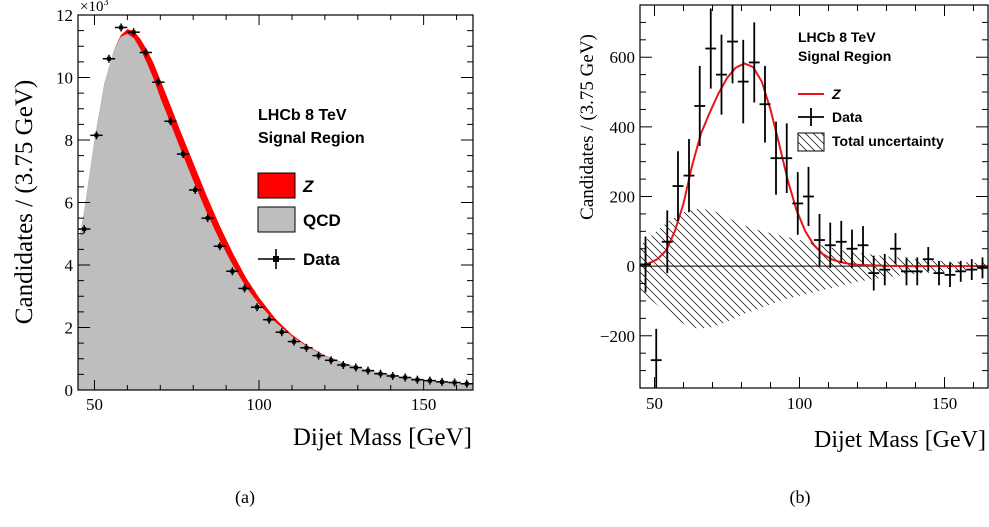  What do you see at coordinates (900, 440) in the screenshot?
I see `x-axis-label-b: Dijet Mass [GeV]` at bounding box center [900, 440].